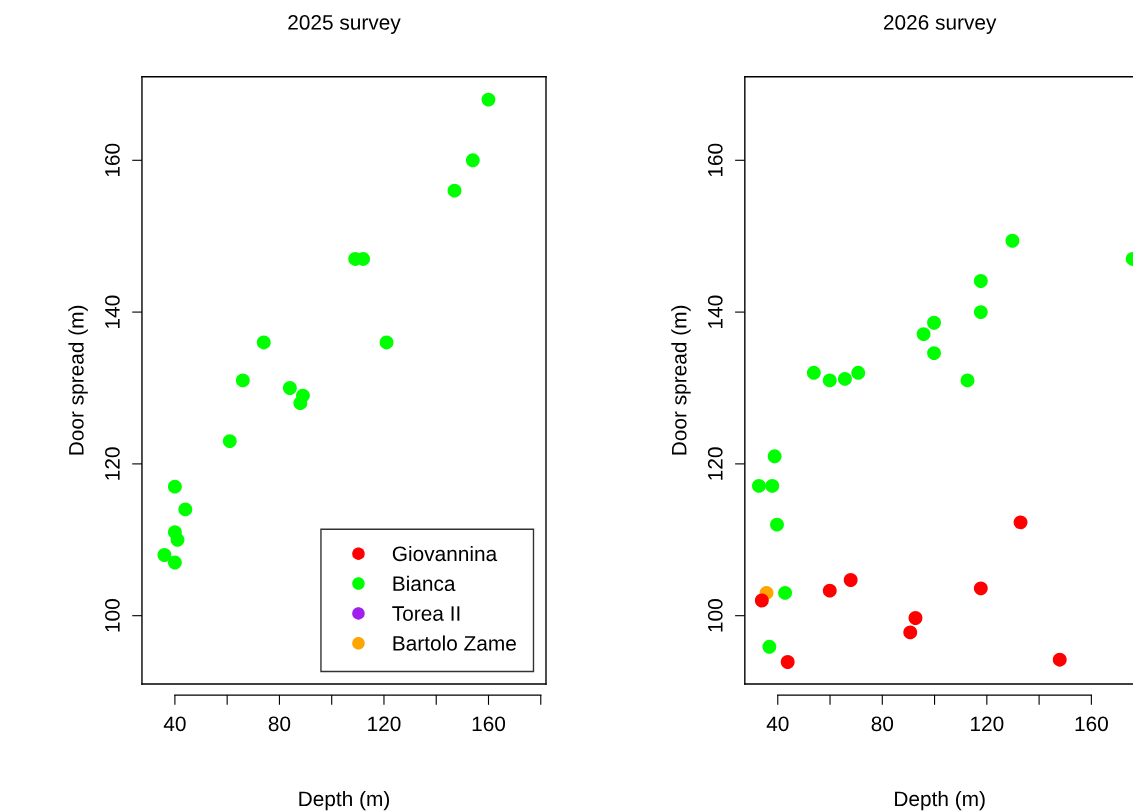  What do you see at coordinates (445, 553) in the screenshot?
I see `legend-label: Giovannina` at bounding box center [445, 553].